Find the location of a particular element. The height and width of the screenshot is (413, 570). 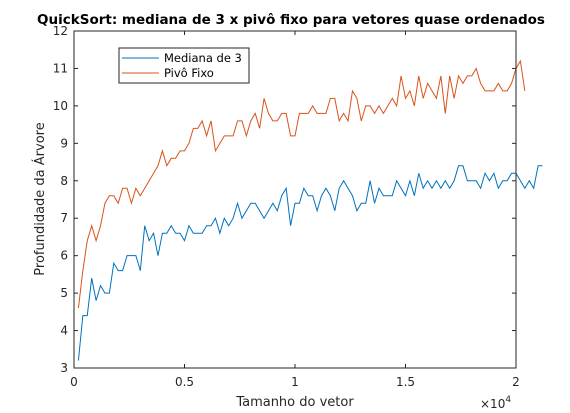

y-tick-label: 4 is located at coordinates (64, 331).